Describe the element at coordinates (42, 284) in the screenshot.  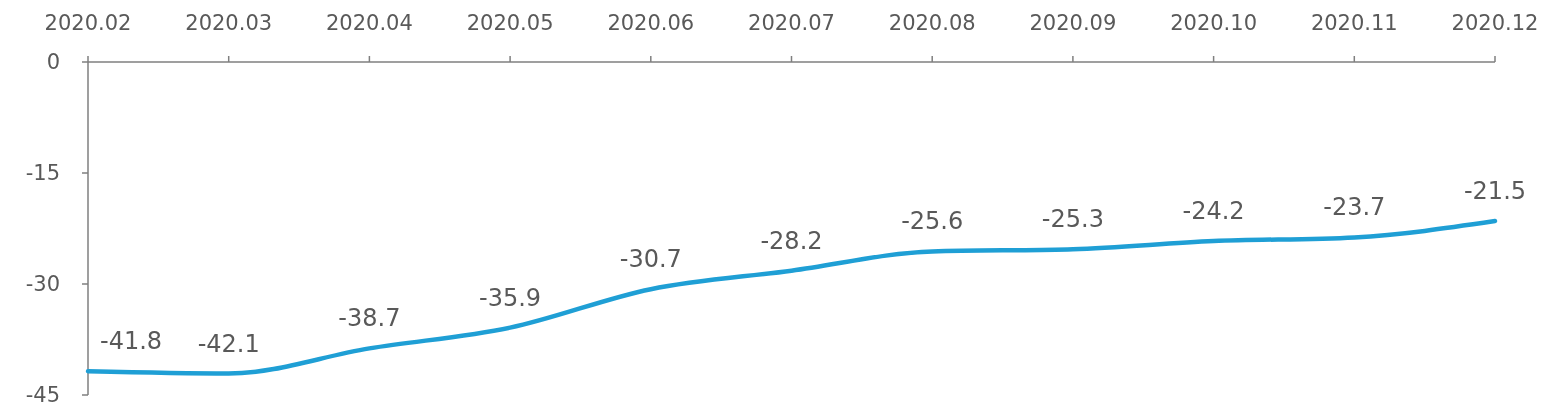
I see `y-tick-label: -30` at that location.